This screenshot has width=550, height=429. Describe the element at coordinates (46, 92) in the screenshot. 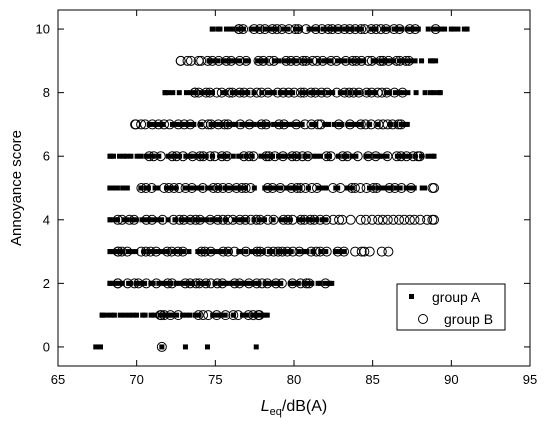

I see `y-tick-label: 8` at that location.